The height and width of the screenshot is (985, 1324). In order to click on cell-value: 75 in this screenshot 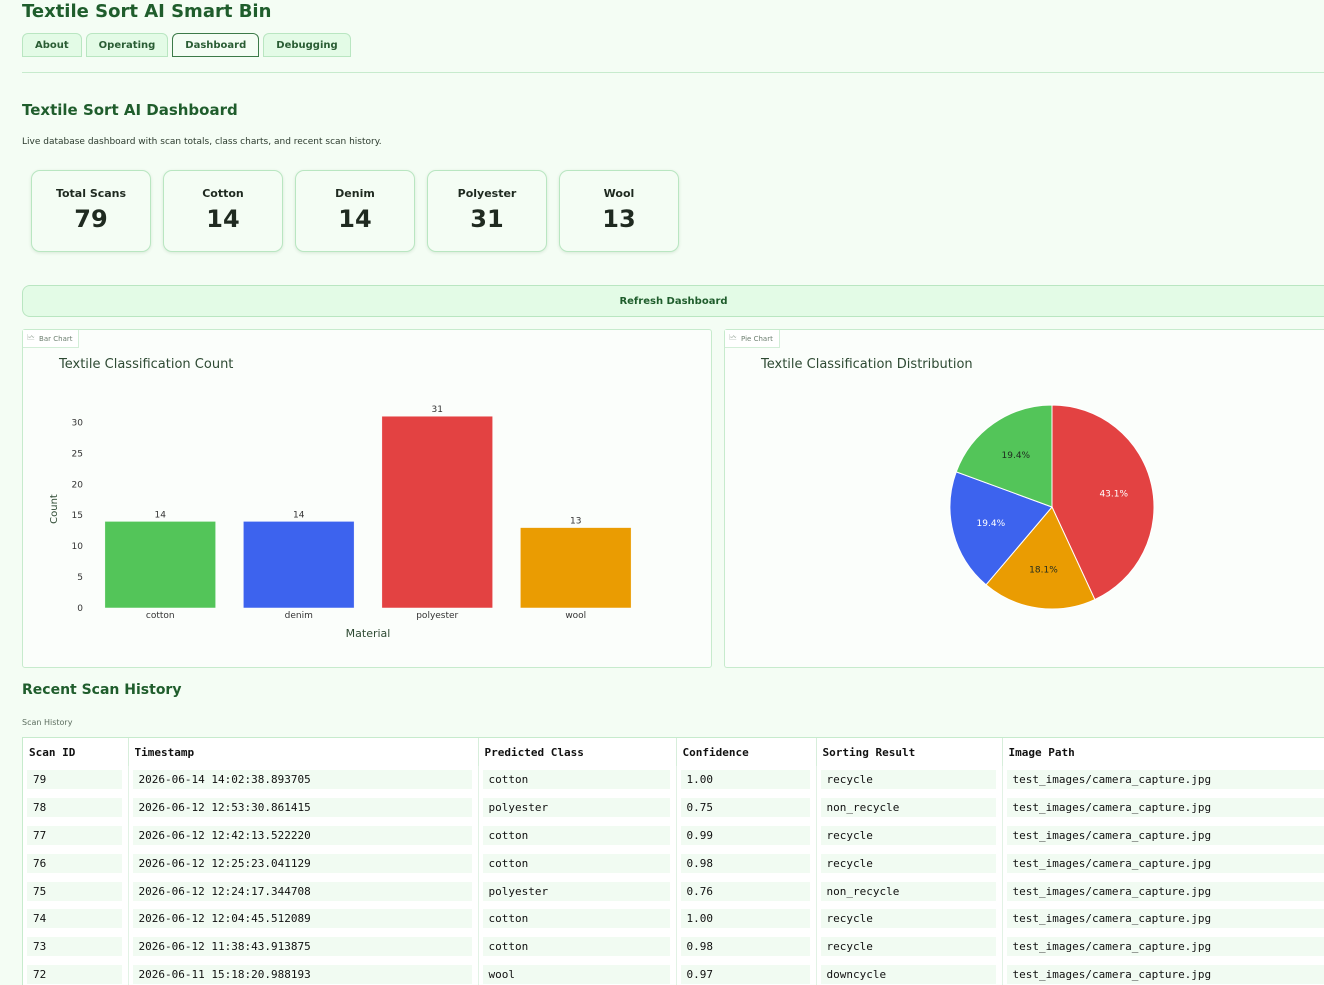, I will do `click(74, 891)`.